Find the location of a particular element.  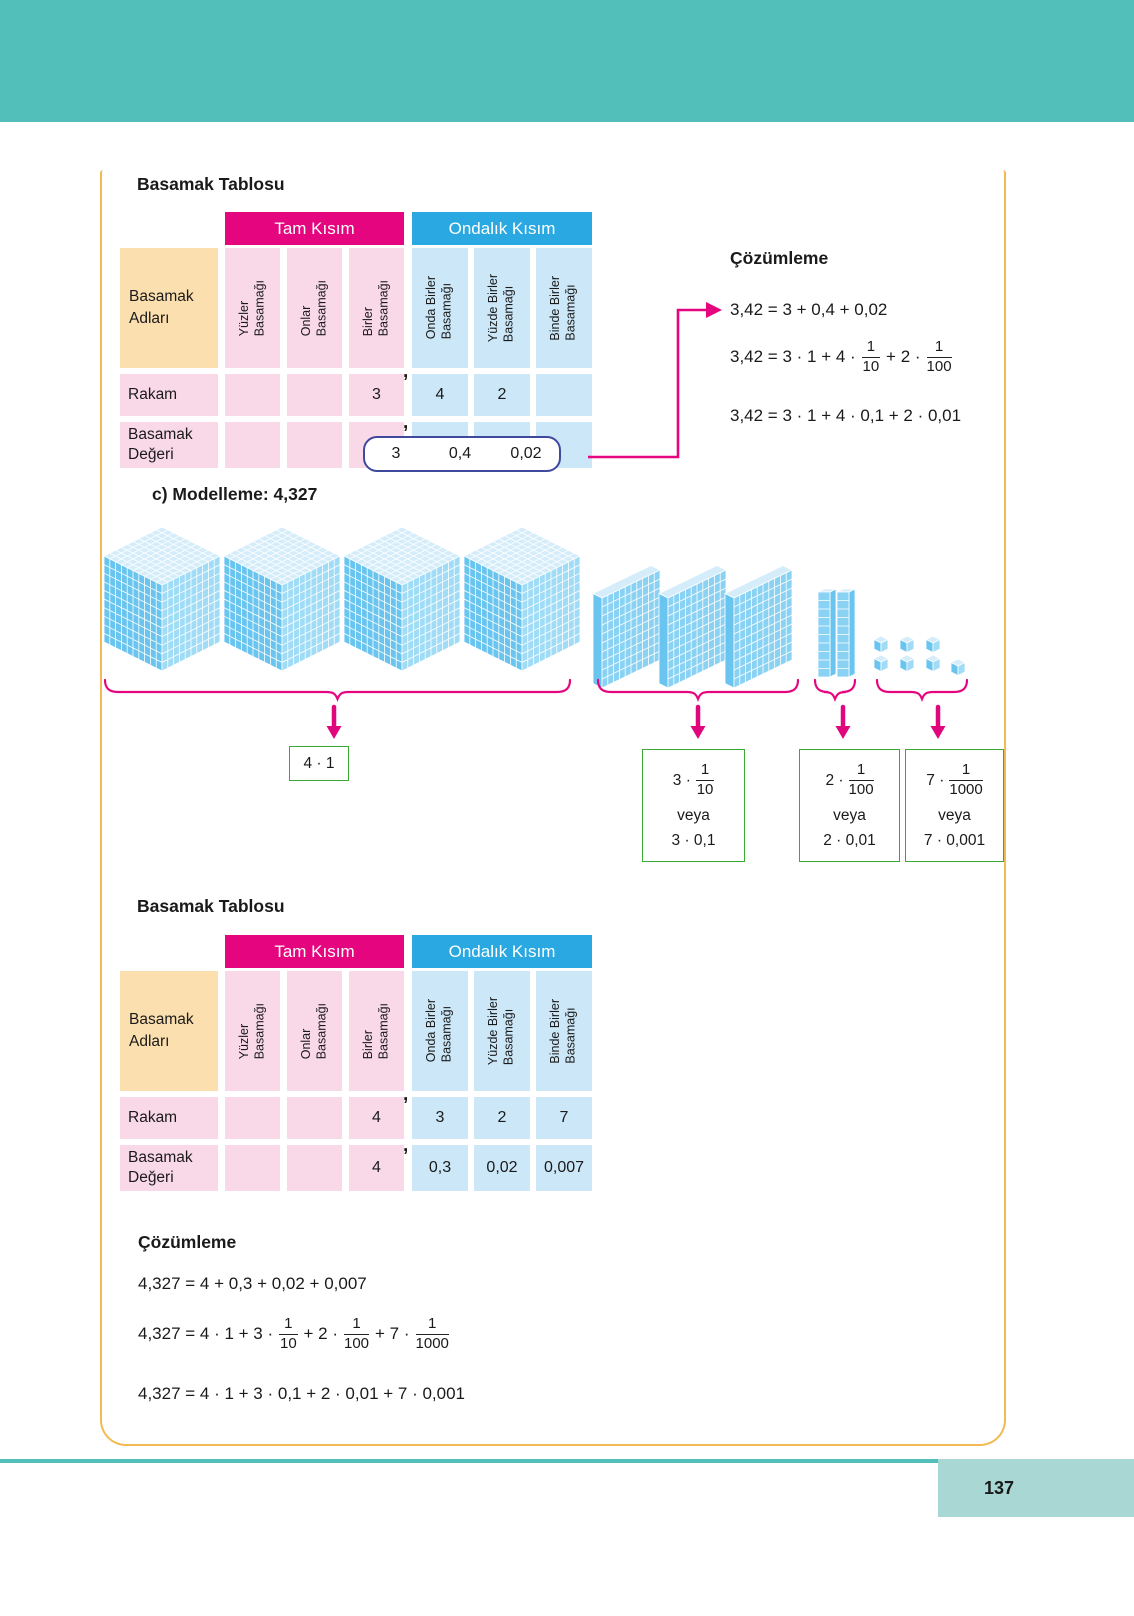

equation: 3,42 = 3 · 1 + 4 · 0,1 + 2 · 0,01 is located at coordinates (846, 415).